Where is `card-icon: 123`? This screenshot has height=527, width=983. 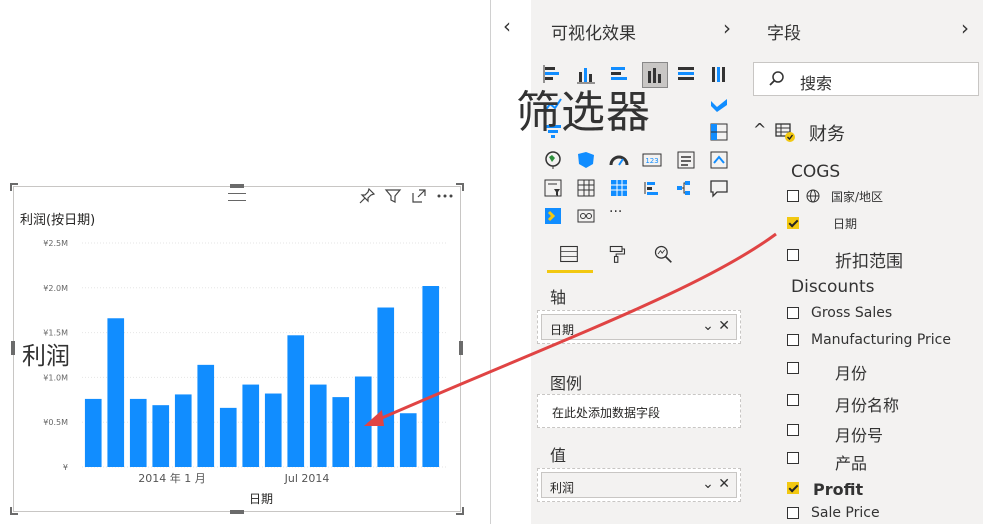 card-icon: 123 is located at coordinates (652, 160).